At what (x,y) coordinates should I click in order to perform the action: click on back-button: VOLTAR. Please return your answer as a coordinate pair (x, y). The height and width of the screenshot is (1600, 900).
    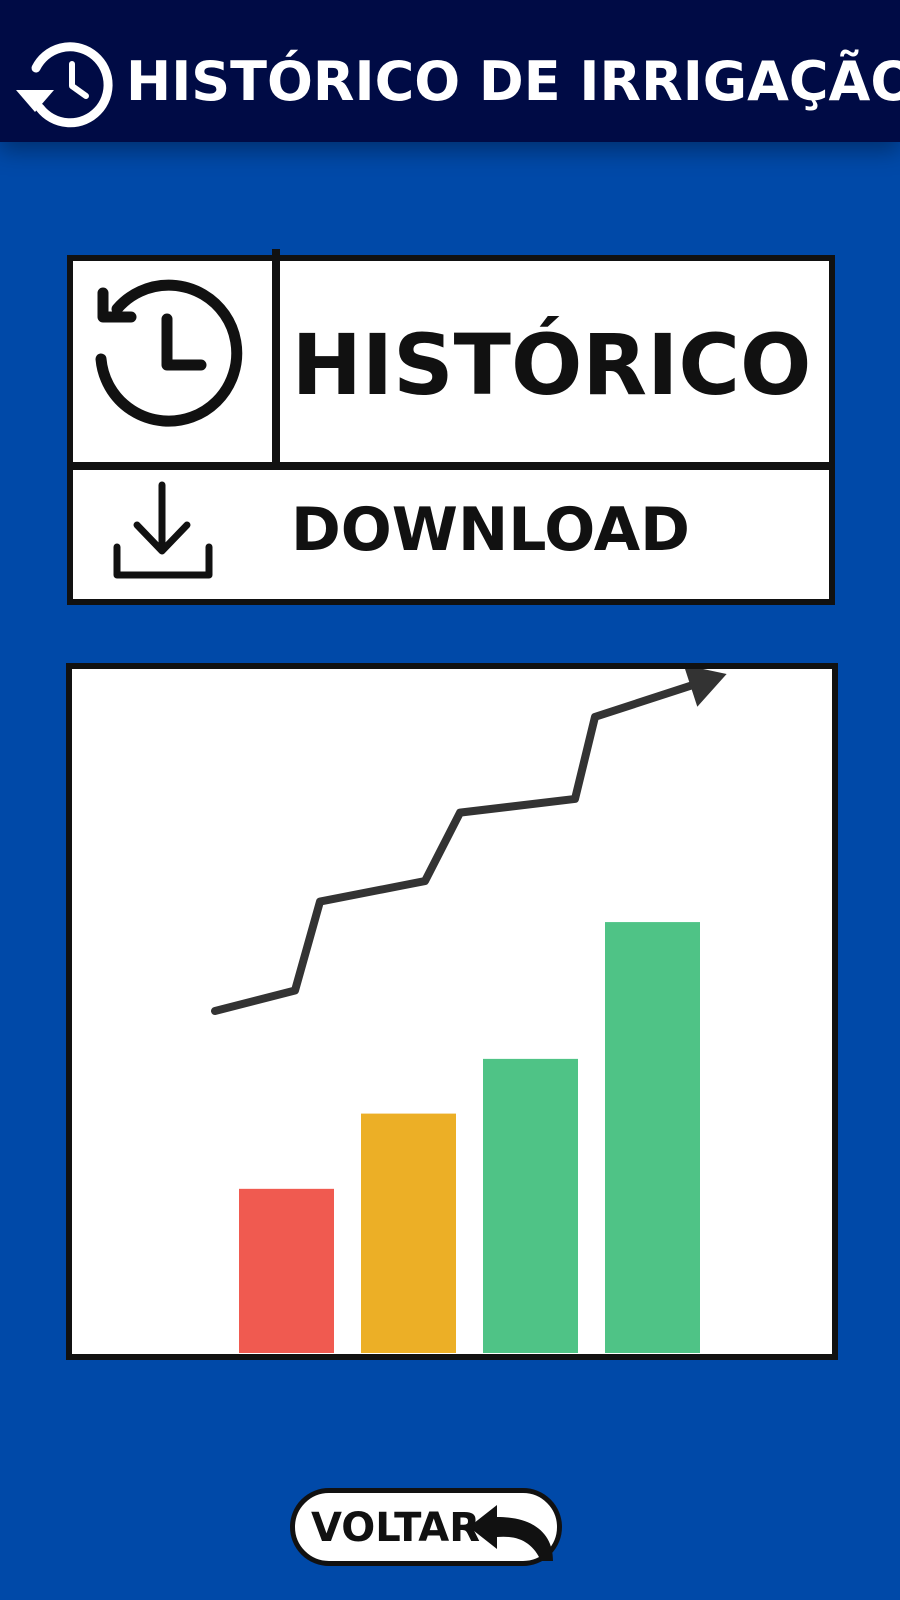
    Looking at the image, I should click on (426, 1527).